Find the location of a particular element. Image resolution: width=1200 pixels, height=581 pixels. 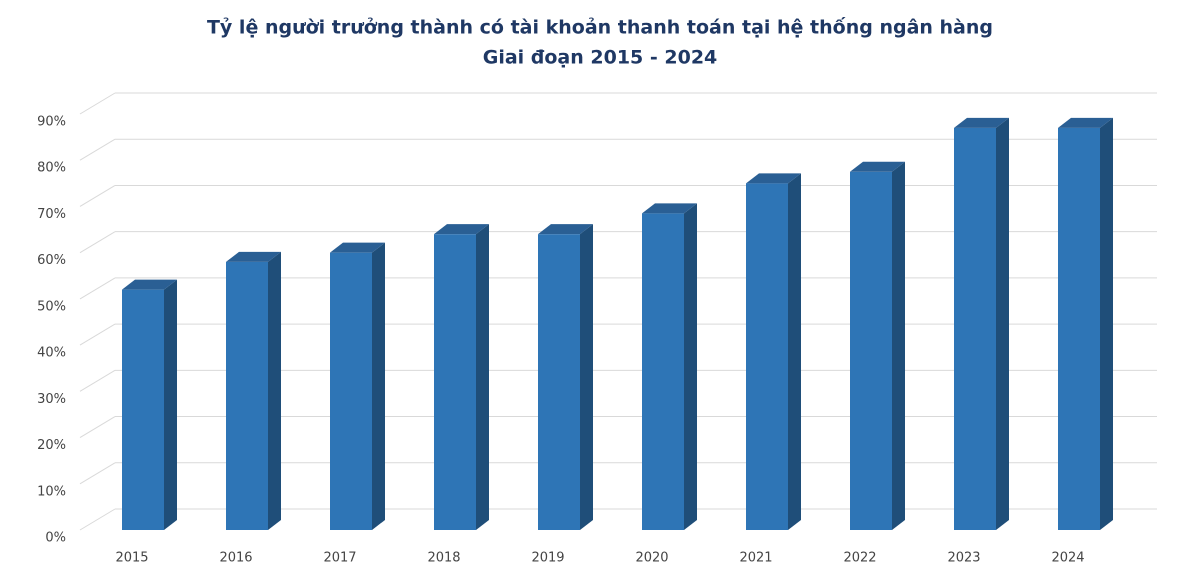

y-tick-label: 10% is located at coordinates (51, 491).